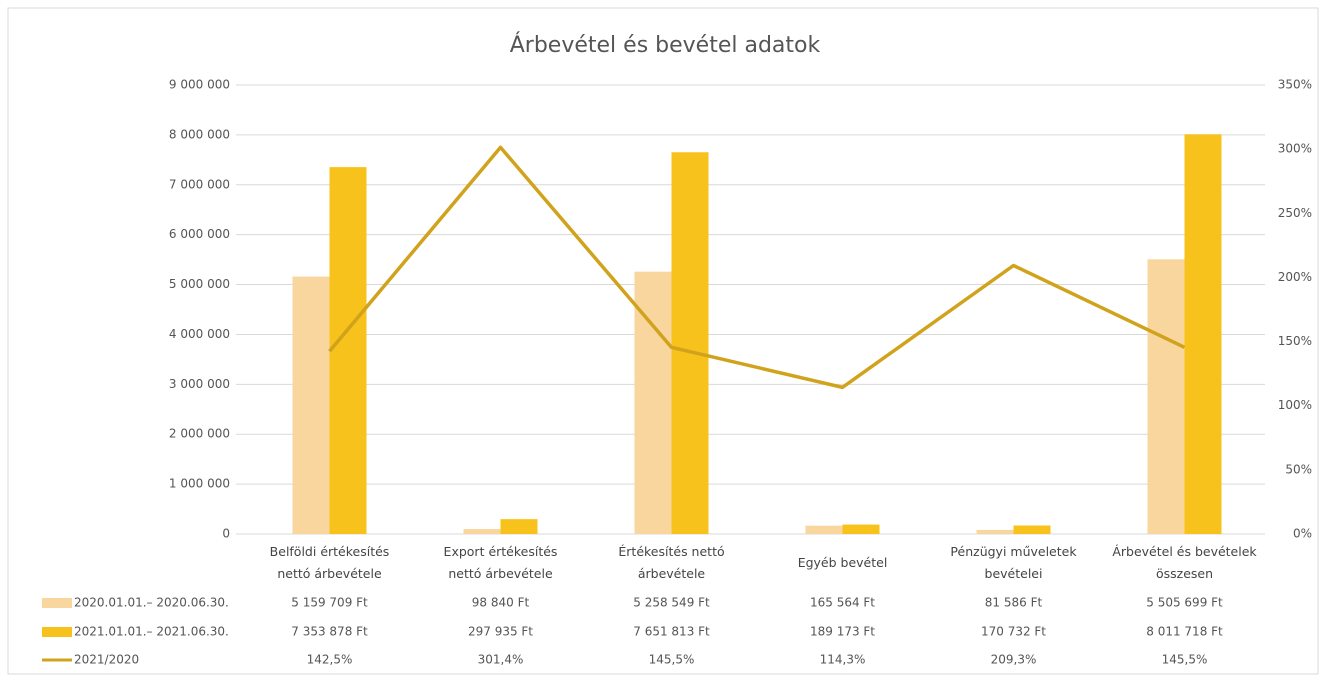 Image resolution: width=1325 pixels, height=676 pixels. Describe the element at coordinates (199, 234) in the screenshot. I see `y-tick-label: 6 000 000` at that location.